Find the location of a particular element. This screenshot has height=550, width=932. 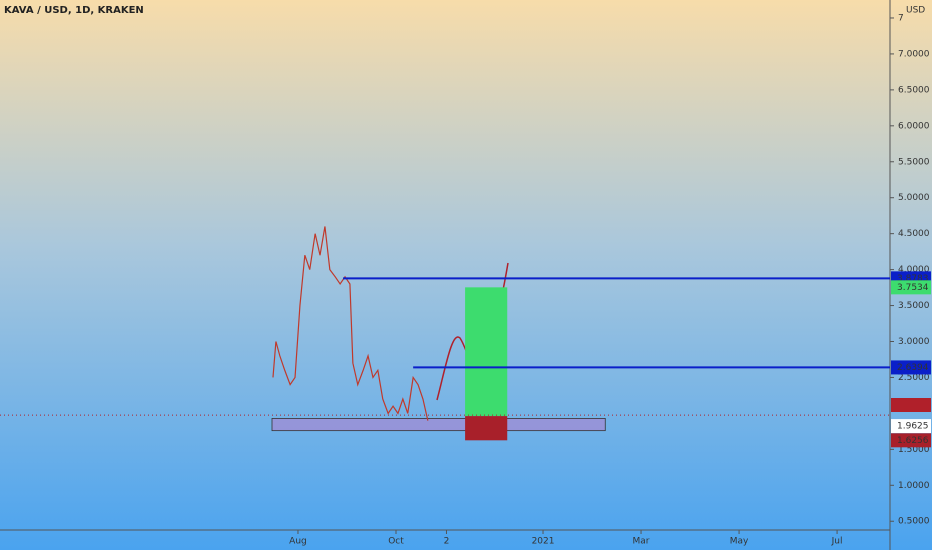

level-label: 2.6394 is located at coordinates (913, 368).